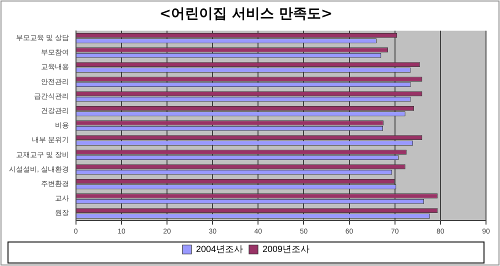 Image resolution: width=500 pixels, height=266 pixels. What do you see at coordinates (246, 14) in the screenshot?
I see `chart-title: <어린이집 서비스 만족도>` at bounding box center [246, 14].